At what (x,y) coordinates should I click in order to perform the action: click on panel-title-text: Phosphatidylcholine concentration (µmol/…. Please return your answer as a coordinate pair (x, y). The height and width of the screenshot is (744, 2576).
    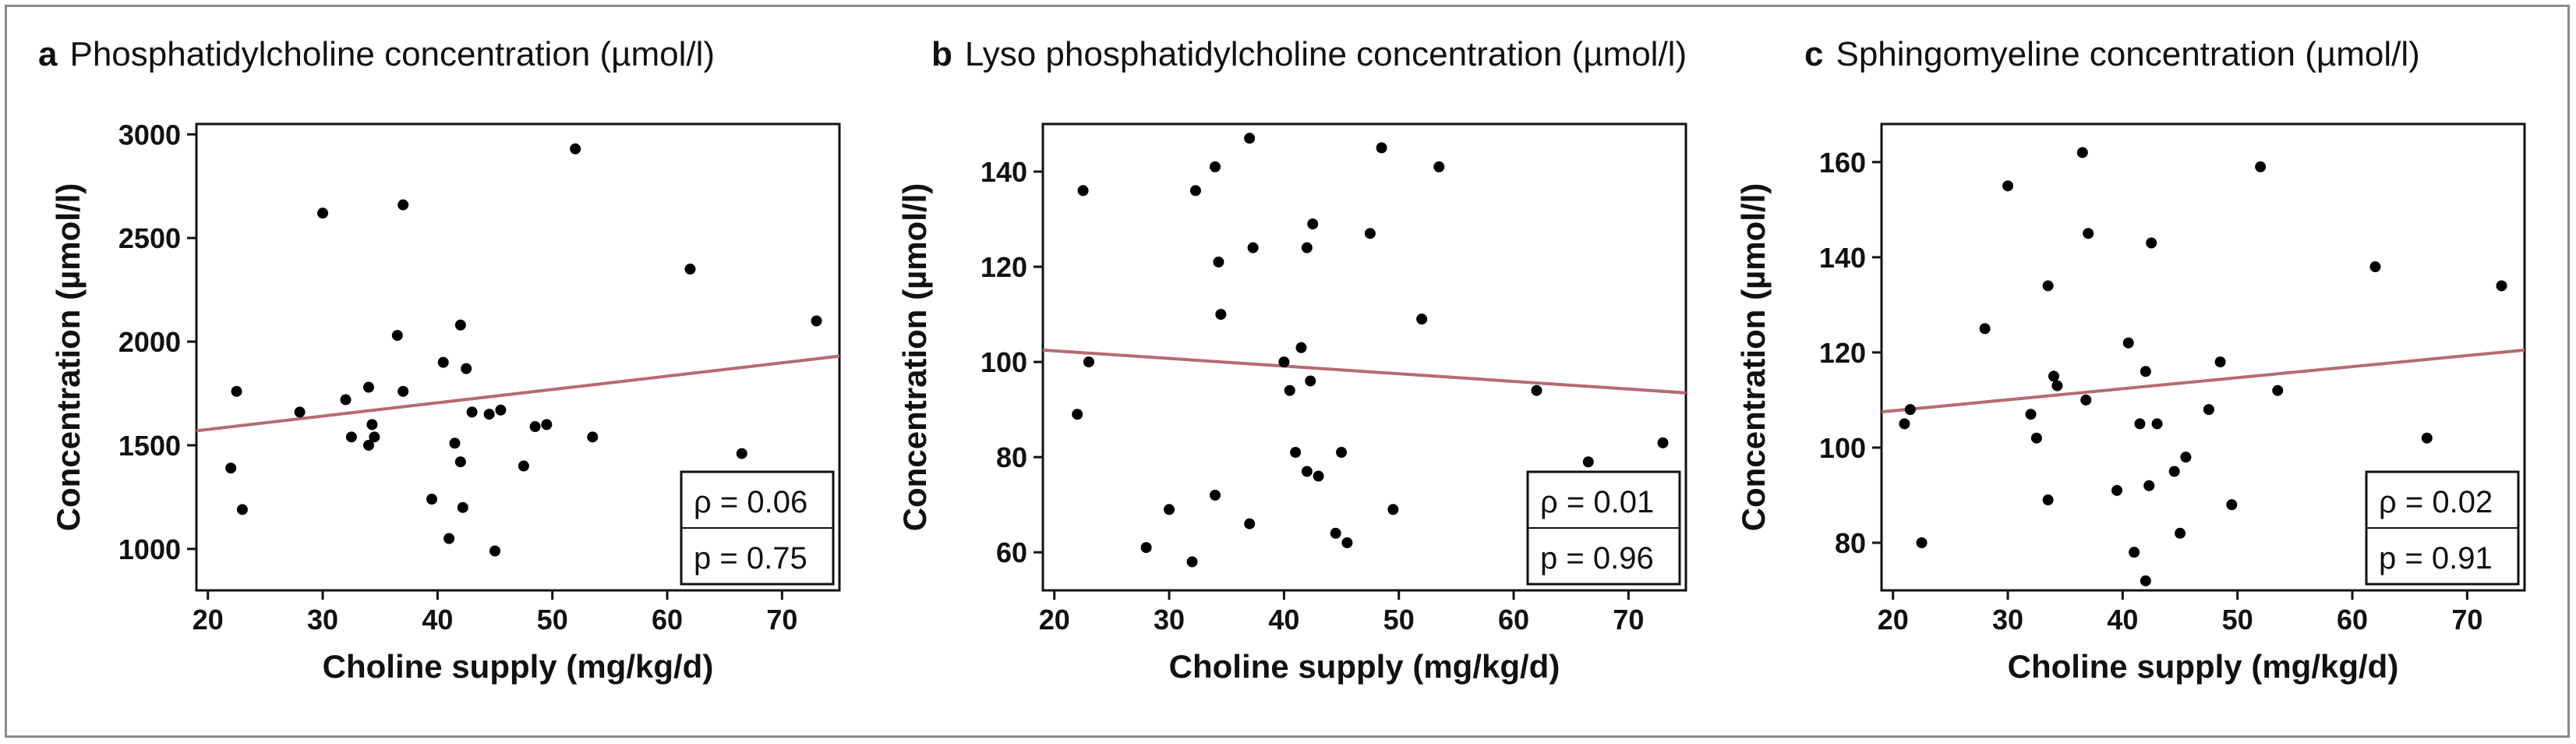
    Looking at the image, I should click on (392, 54).